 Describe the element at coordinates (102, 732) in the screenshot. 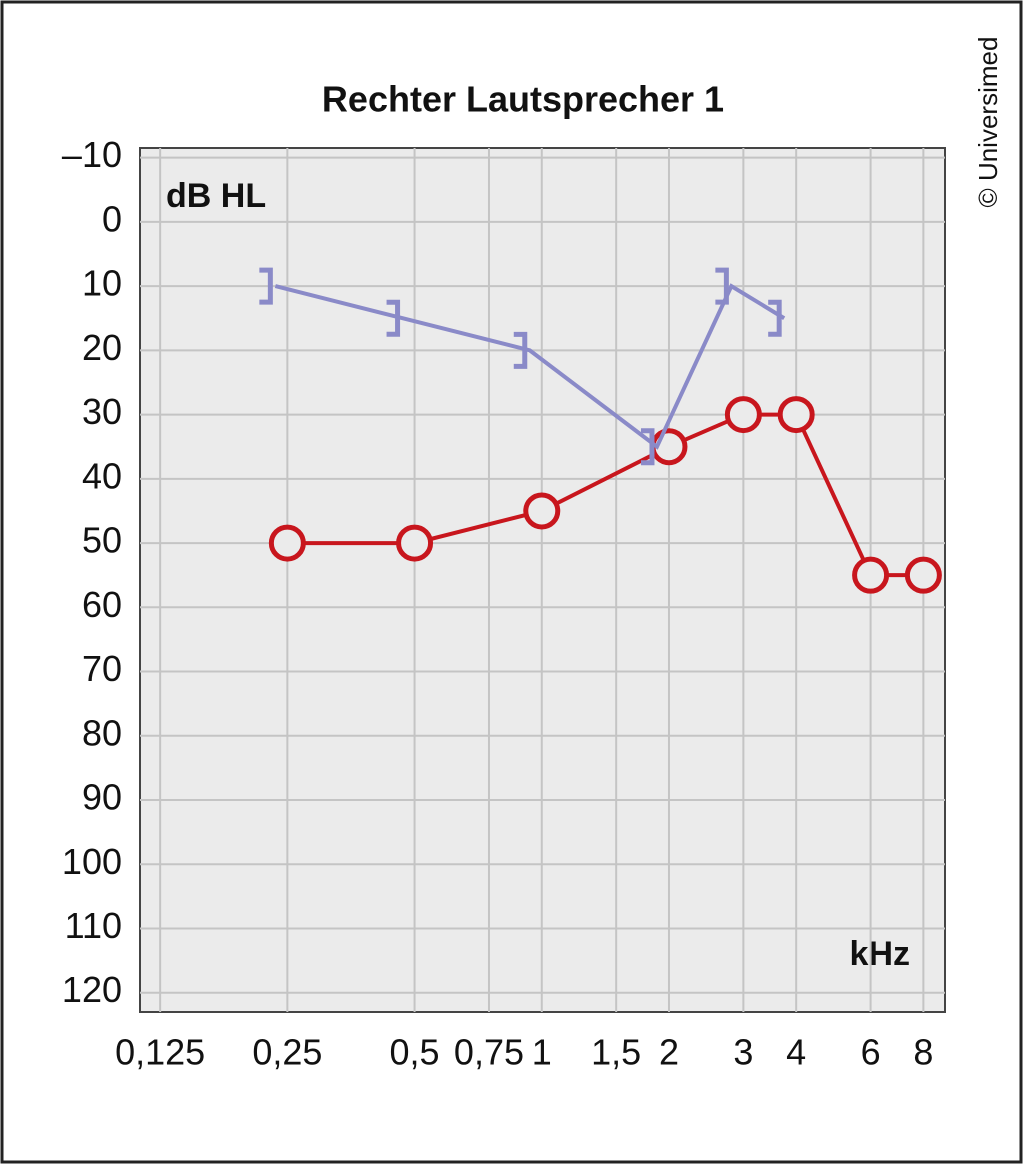

I see `y-tick-label: 80` at that location.